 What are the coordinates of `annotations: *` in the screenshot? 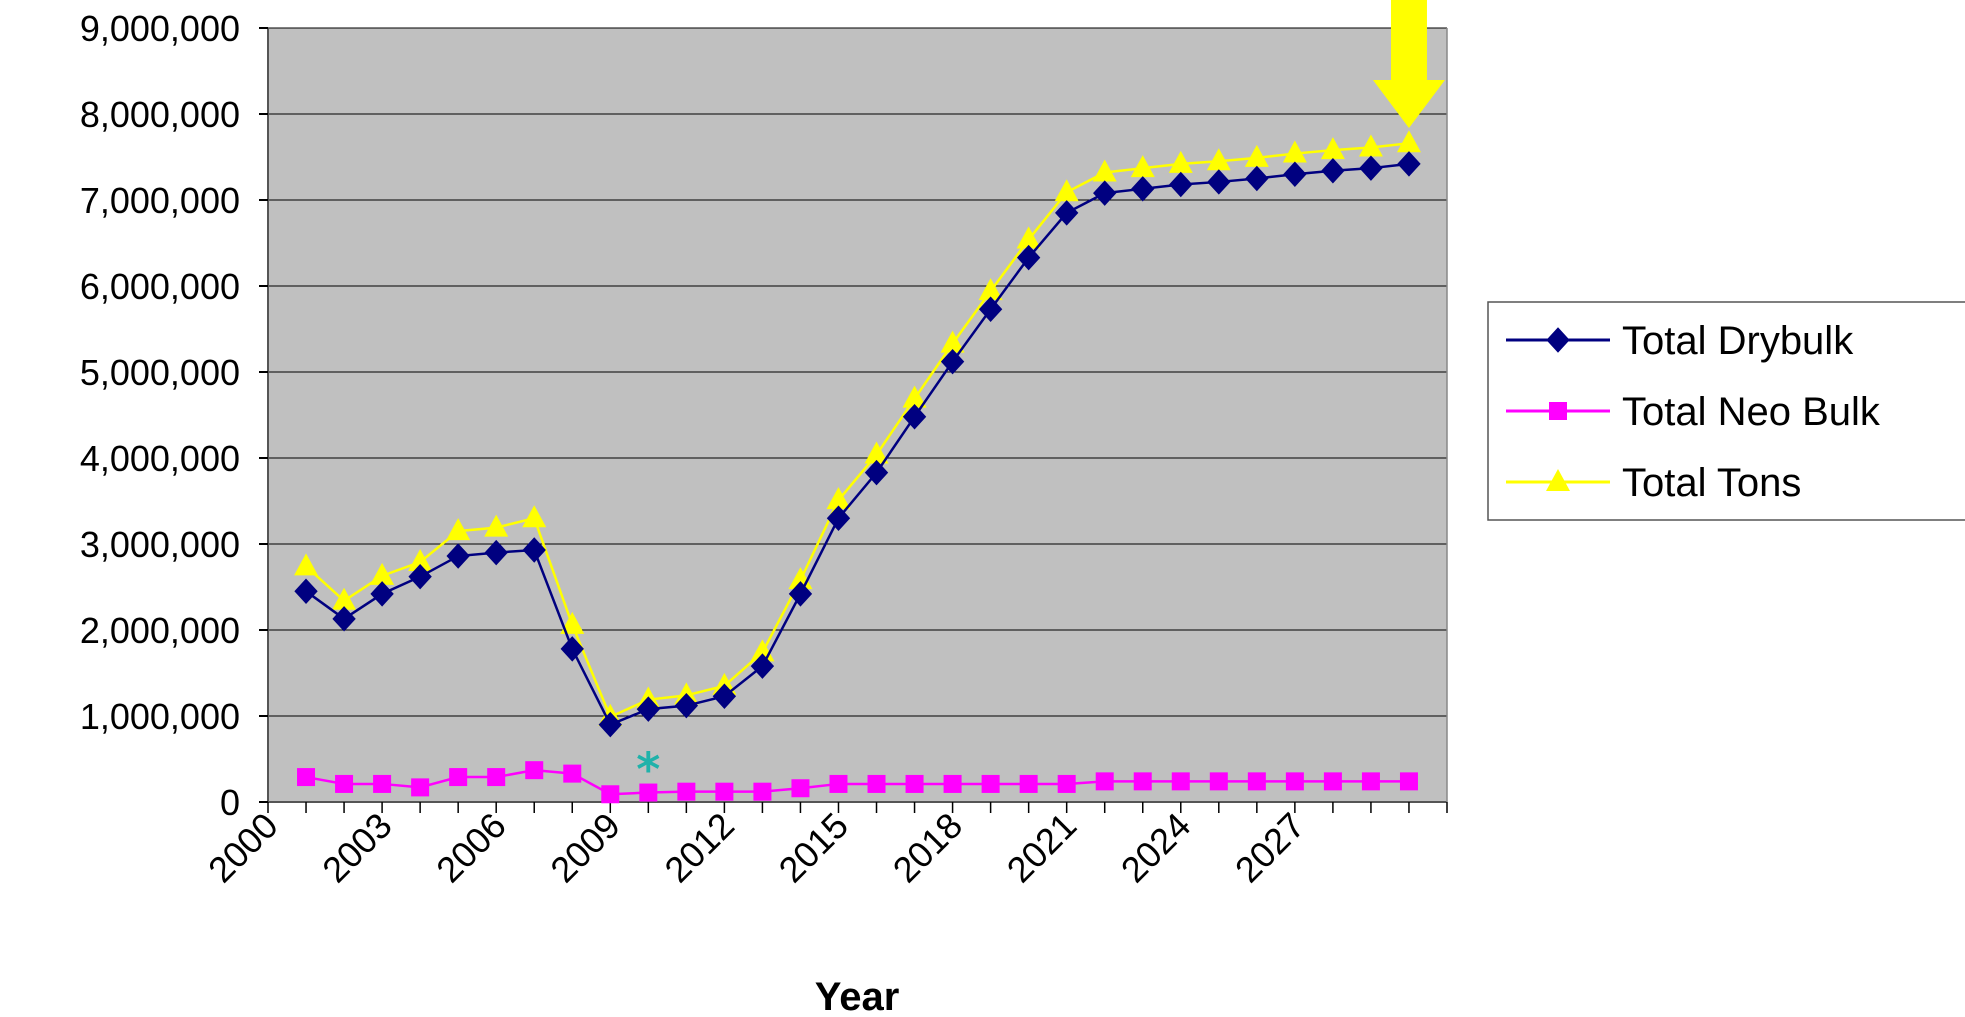 It's located at (648, 770).